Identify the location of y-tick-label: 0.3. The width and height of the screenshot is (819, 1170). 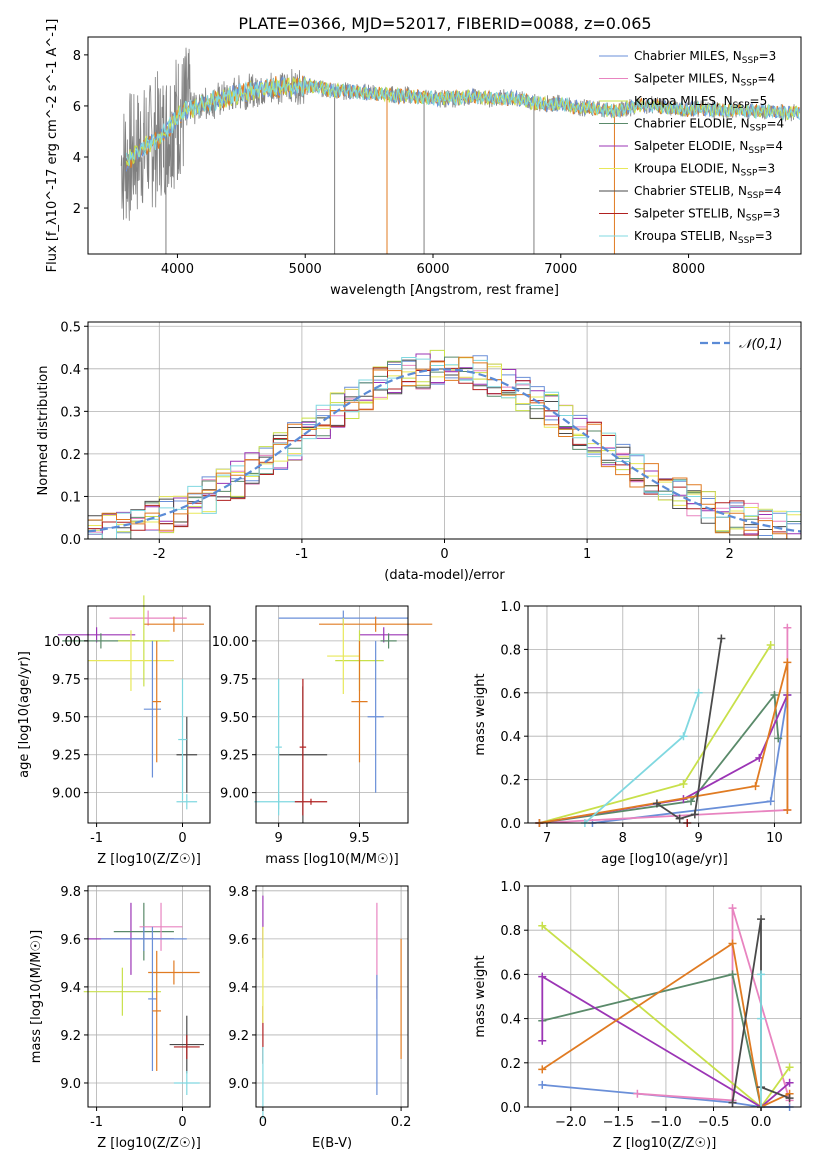
(70, 412).